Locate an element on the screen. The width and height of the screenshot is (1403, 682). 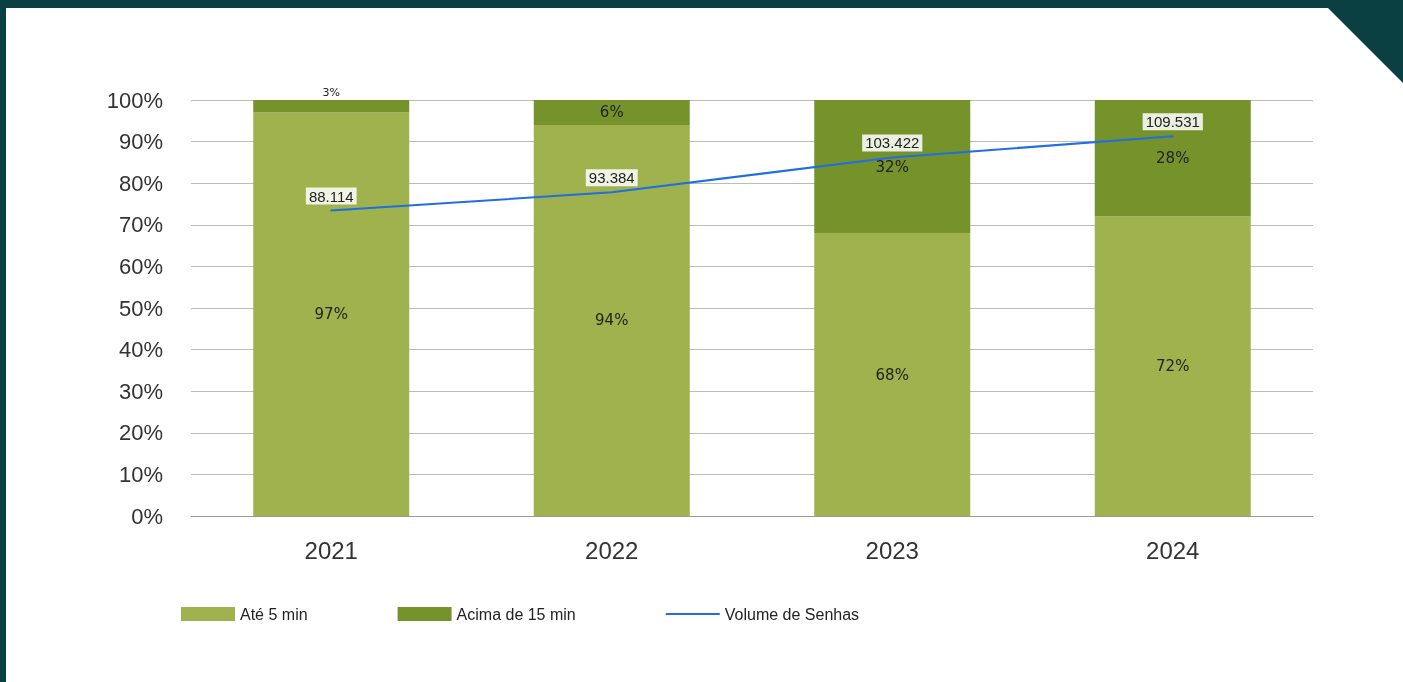
data-label: 97% is located at coordinates (331, 314).